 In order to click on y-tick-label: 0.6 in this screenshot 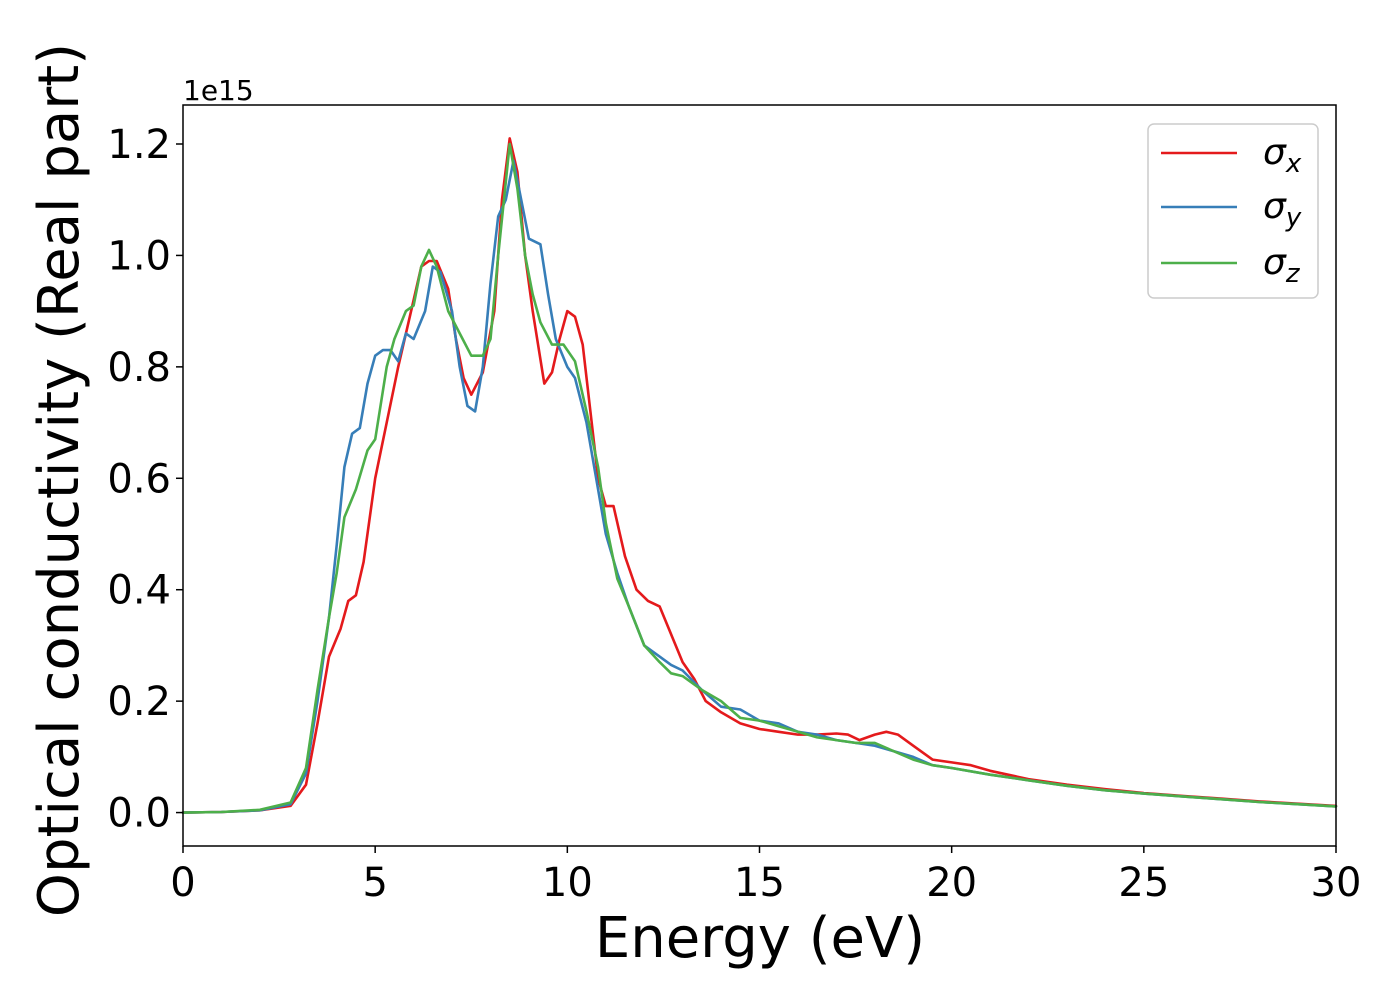, I will do `click(139, 479)`.